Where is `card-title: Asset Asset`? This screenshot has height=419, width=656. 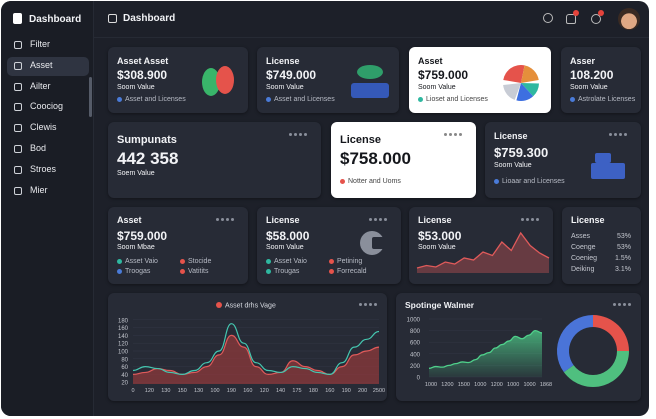
card-title: Asset Asset is located at coordinates (143, 61).